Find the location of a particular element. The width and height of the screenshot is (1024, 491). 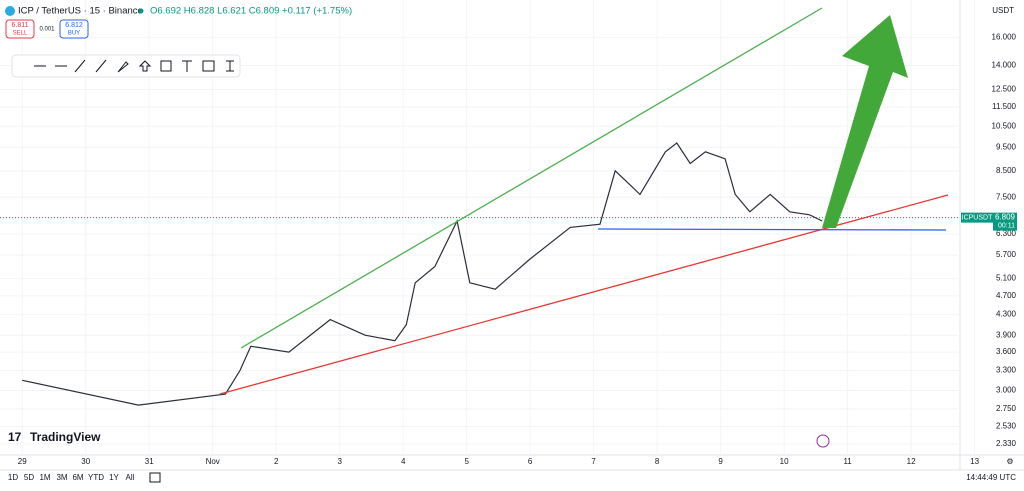

buy-button is located at coordinates (74, 29).